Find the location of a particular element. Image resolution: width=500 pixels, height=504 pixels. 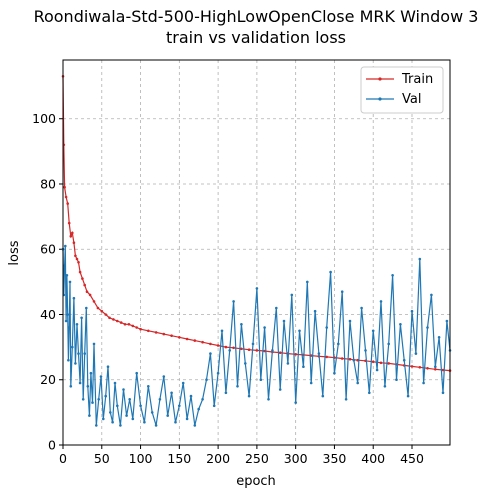

y-tick-label: 100 is located at coordinates (44, 118).